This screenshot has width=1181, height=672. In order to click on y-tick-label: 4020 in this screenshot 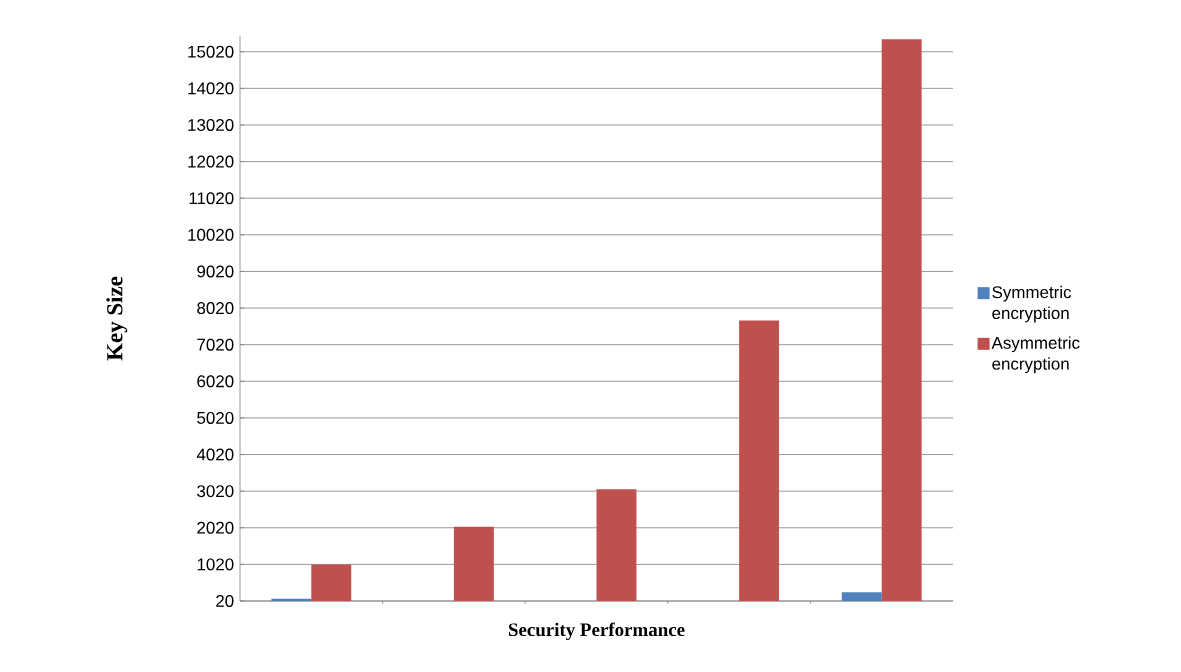, I will do `click(215, 454)`.